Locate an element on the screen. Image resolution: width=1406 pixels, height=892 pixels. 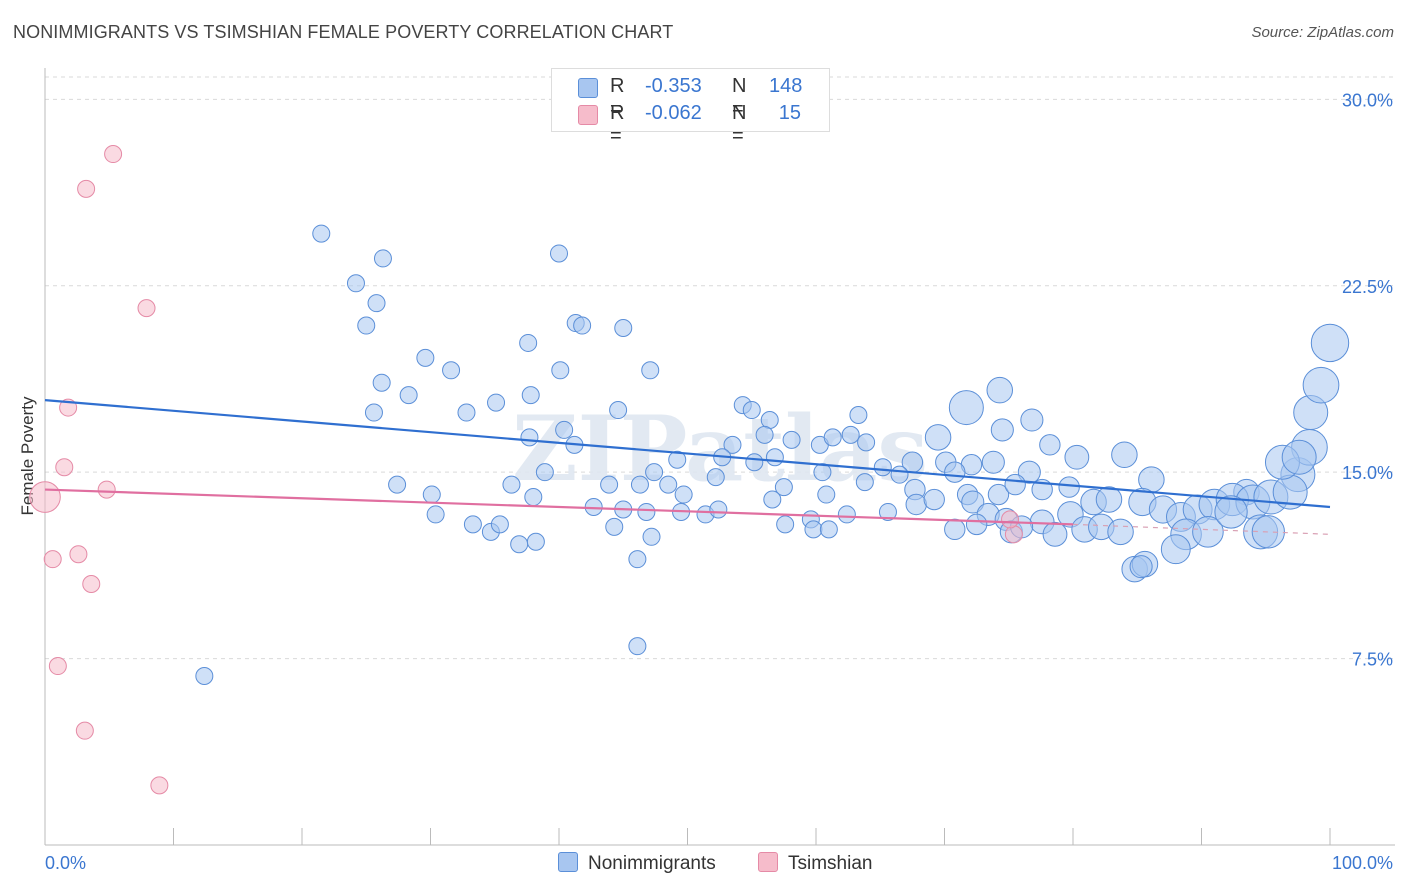
x-tick-label: 100.0% is located at coordinates (1362, 863).